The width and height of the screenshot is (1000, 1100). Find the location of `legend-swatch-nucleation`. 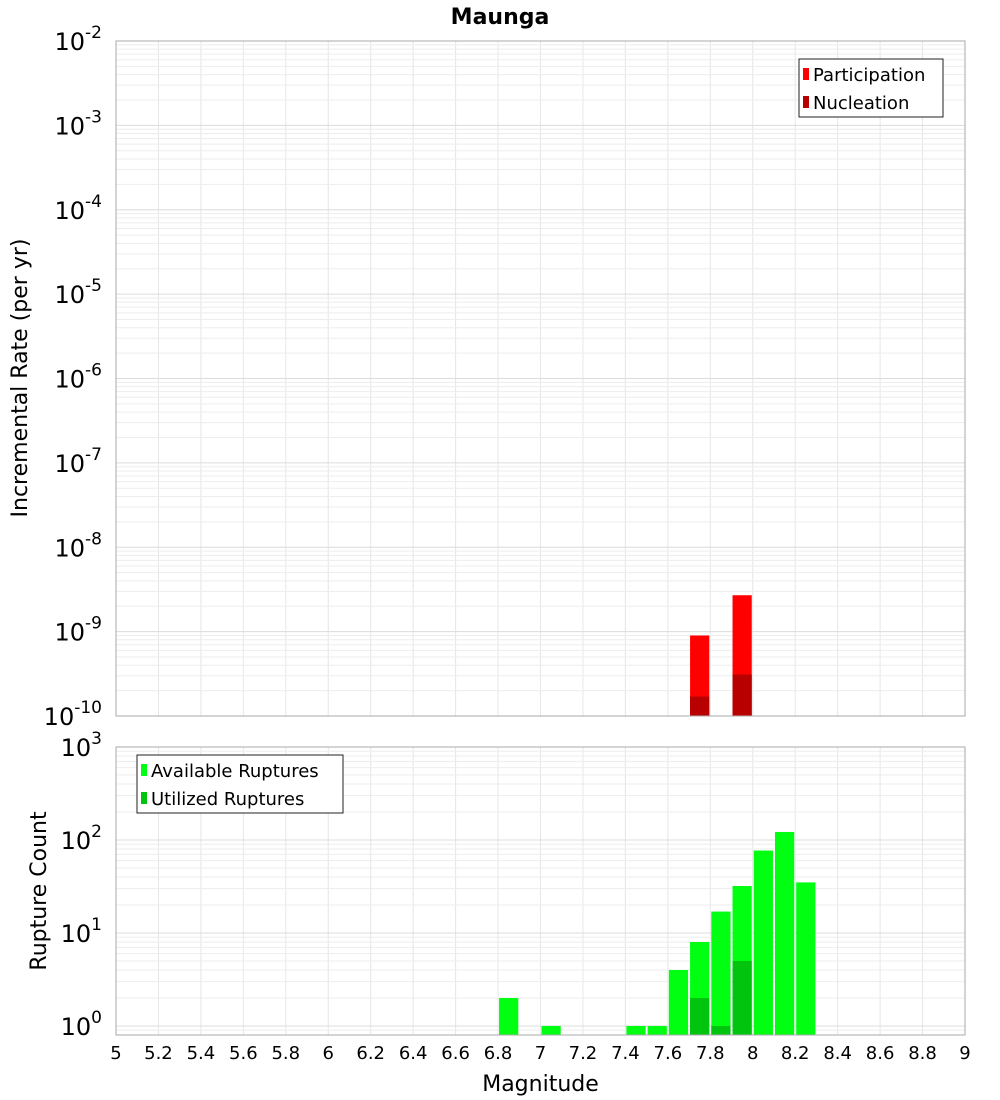

legend-swatch-nucleation is located at coordinates (806, 102).